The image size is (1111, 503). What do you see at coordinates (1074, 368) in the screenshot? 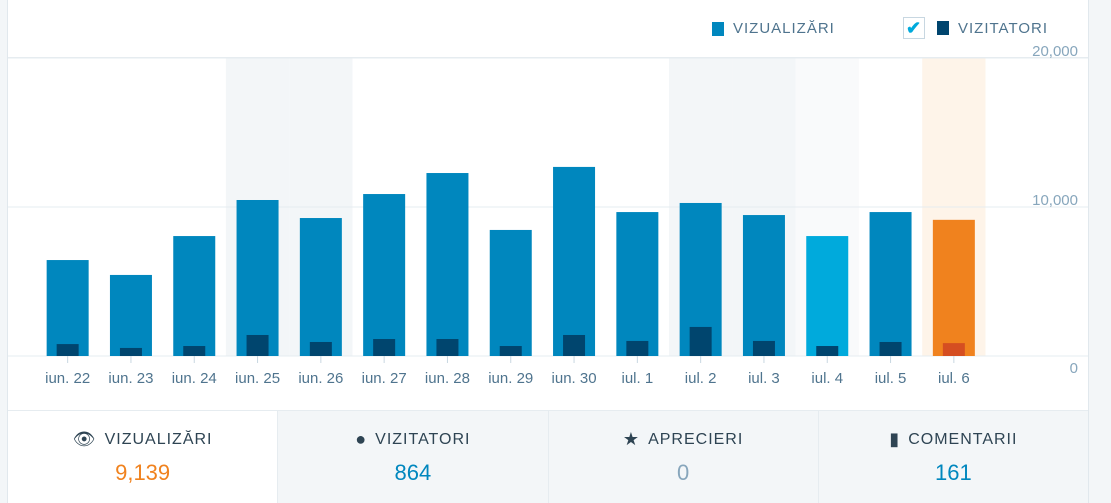
I see `y-tick-label: 0` at bounding box center [1074, 368].